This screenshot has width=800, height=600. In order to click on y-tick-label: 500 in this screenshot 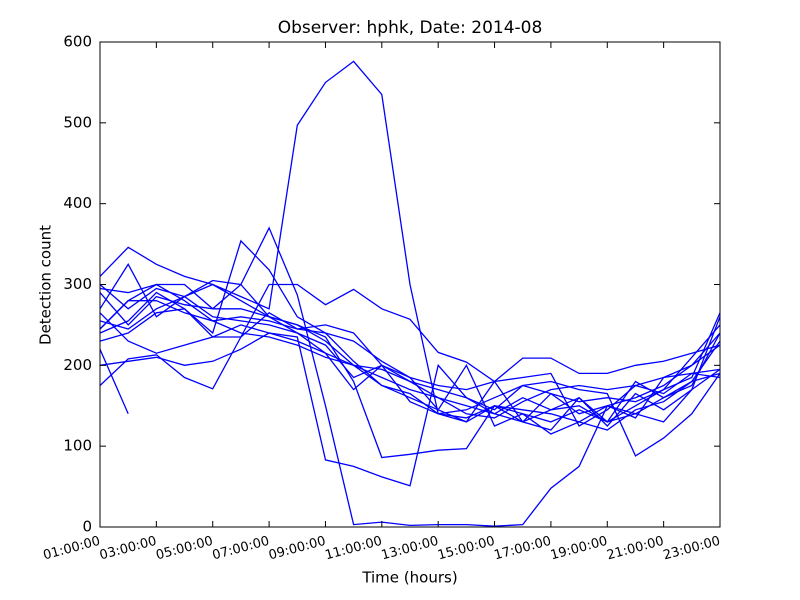, I will do `click(77, 122)`.